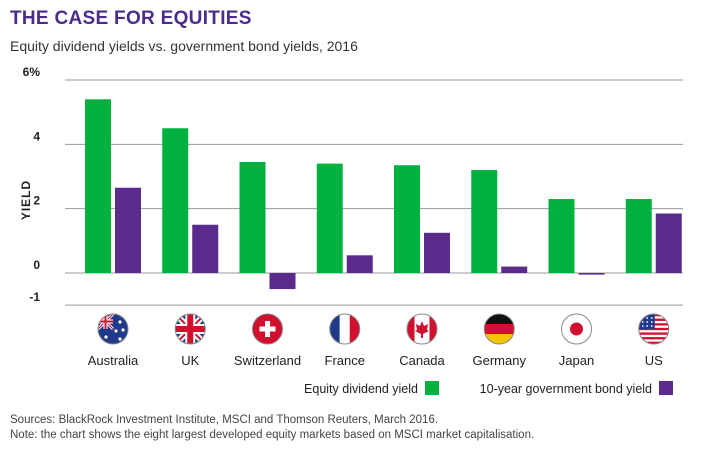  I want to click on country-label-canada: Canada, so click(422, 360).